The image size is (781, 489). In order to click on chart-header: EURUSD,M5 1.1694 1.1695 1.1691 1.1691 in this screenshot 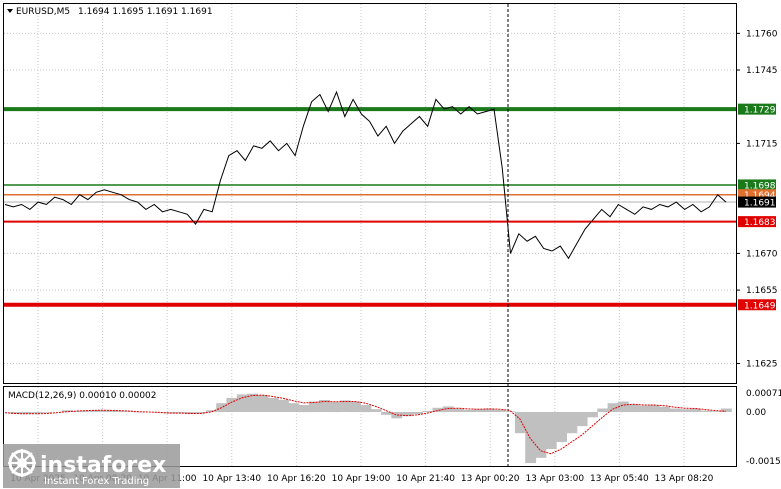, I will do `click(110, 12)`.